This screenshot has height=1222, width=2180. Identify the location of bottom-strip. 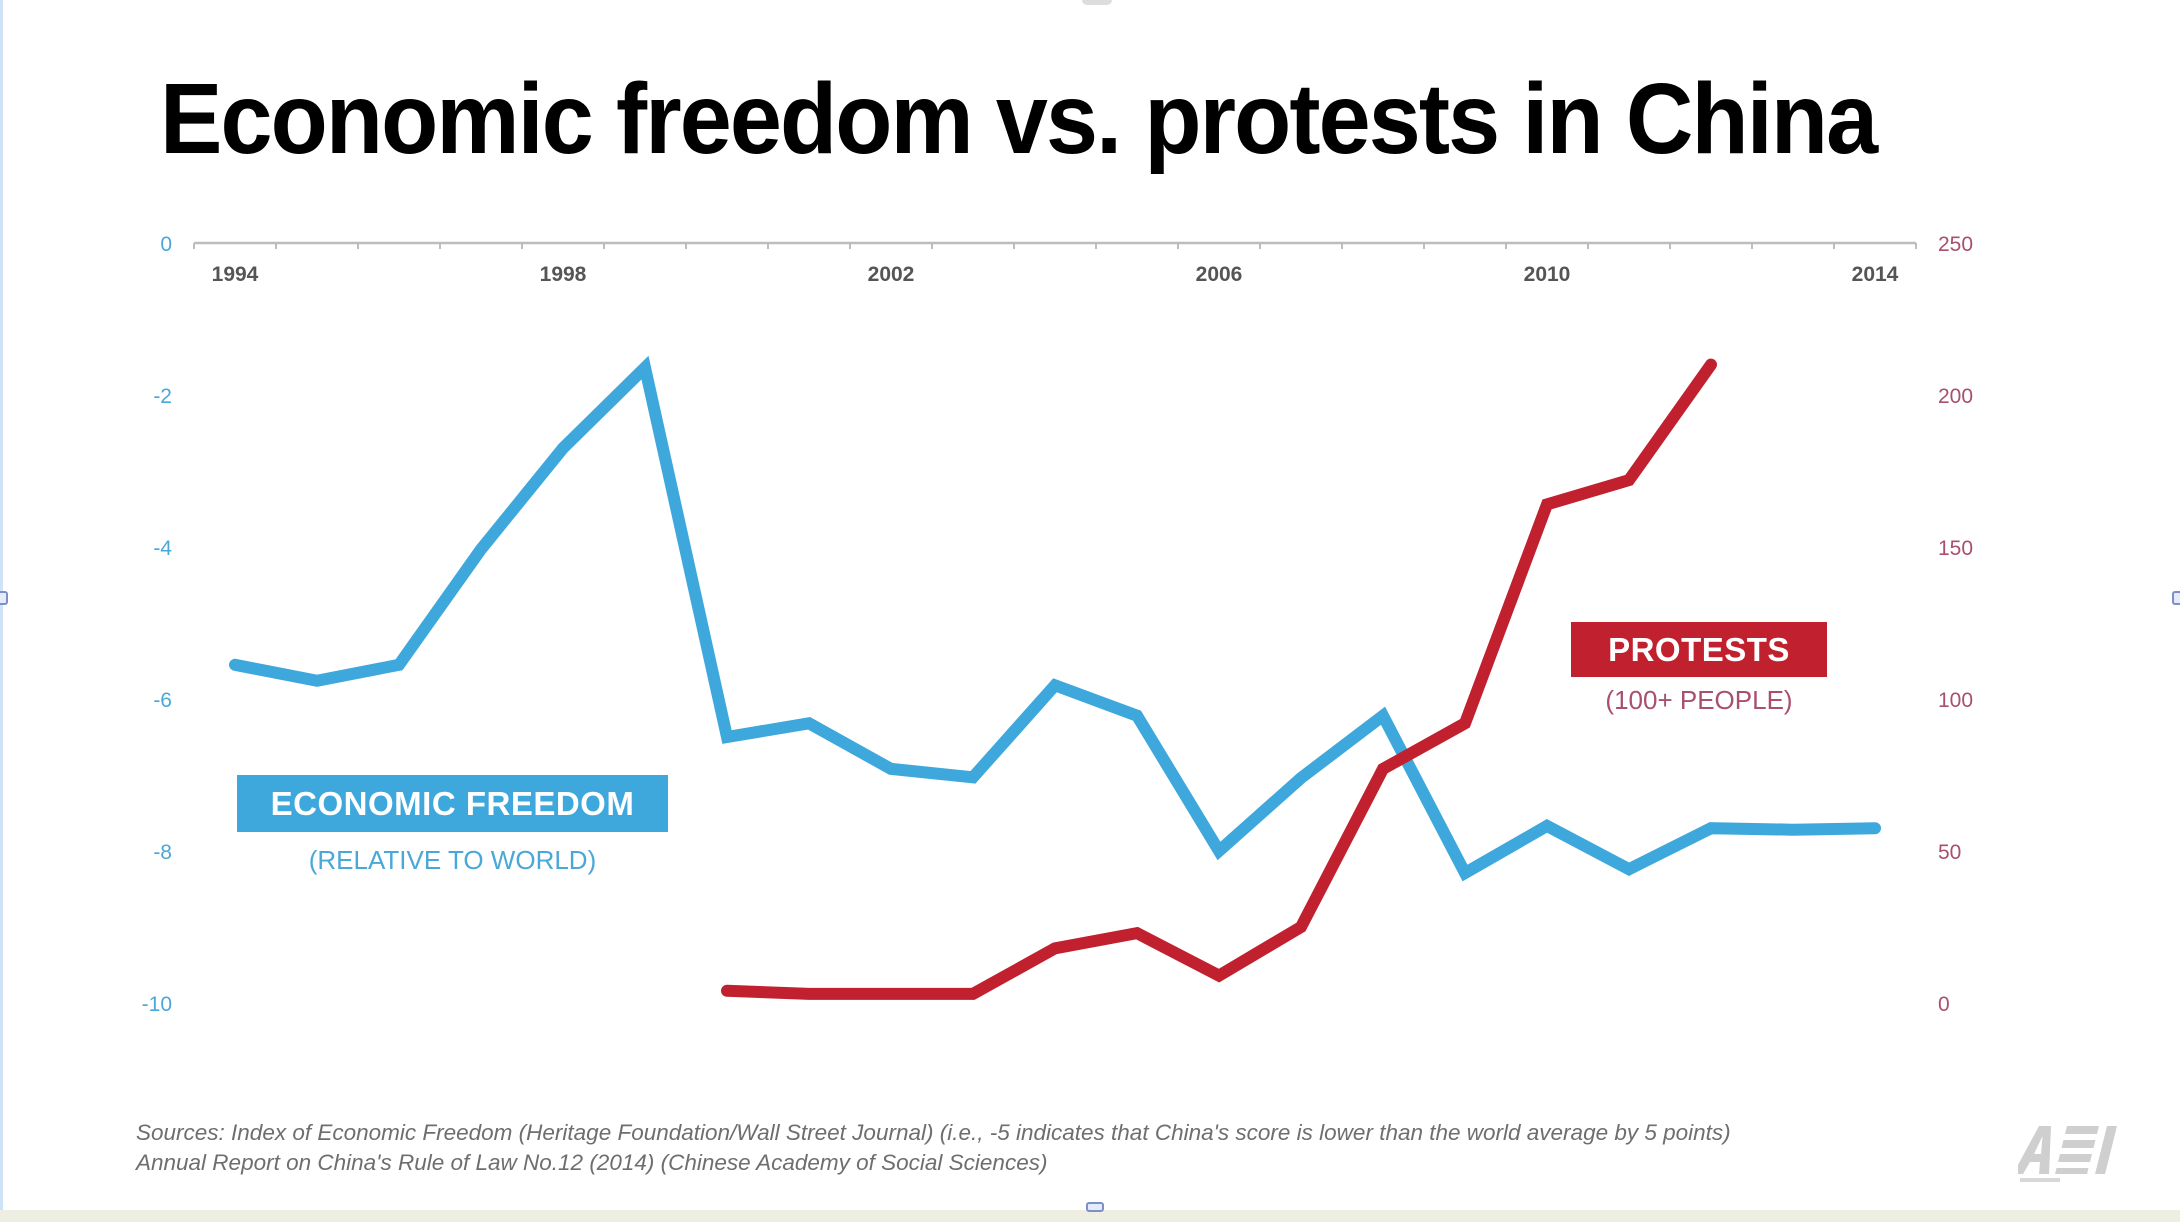
(1090, 1216).